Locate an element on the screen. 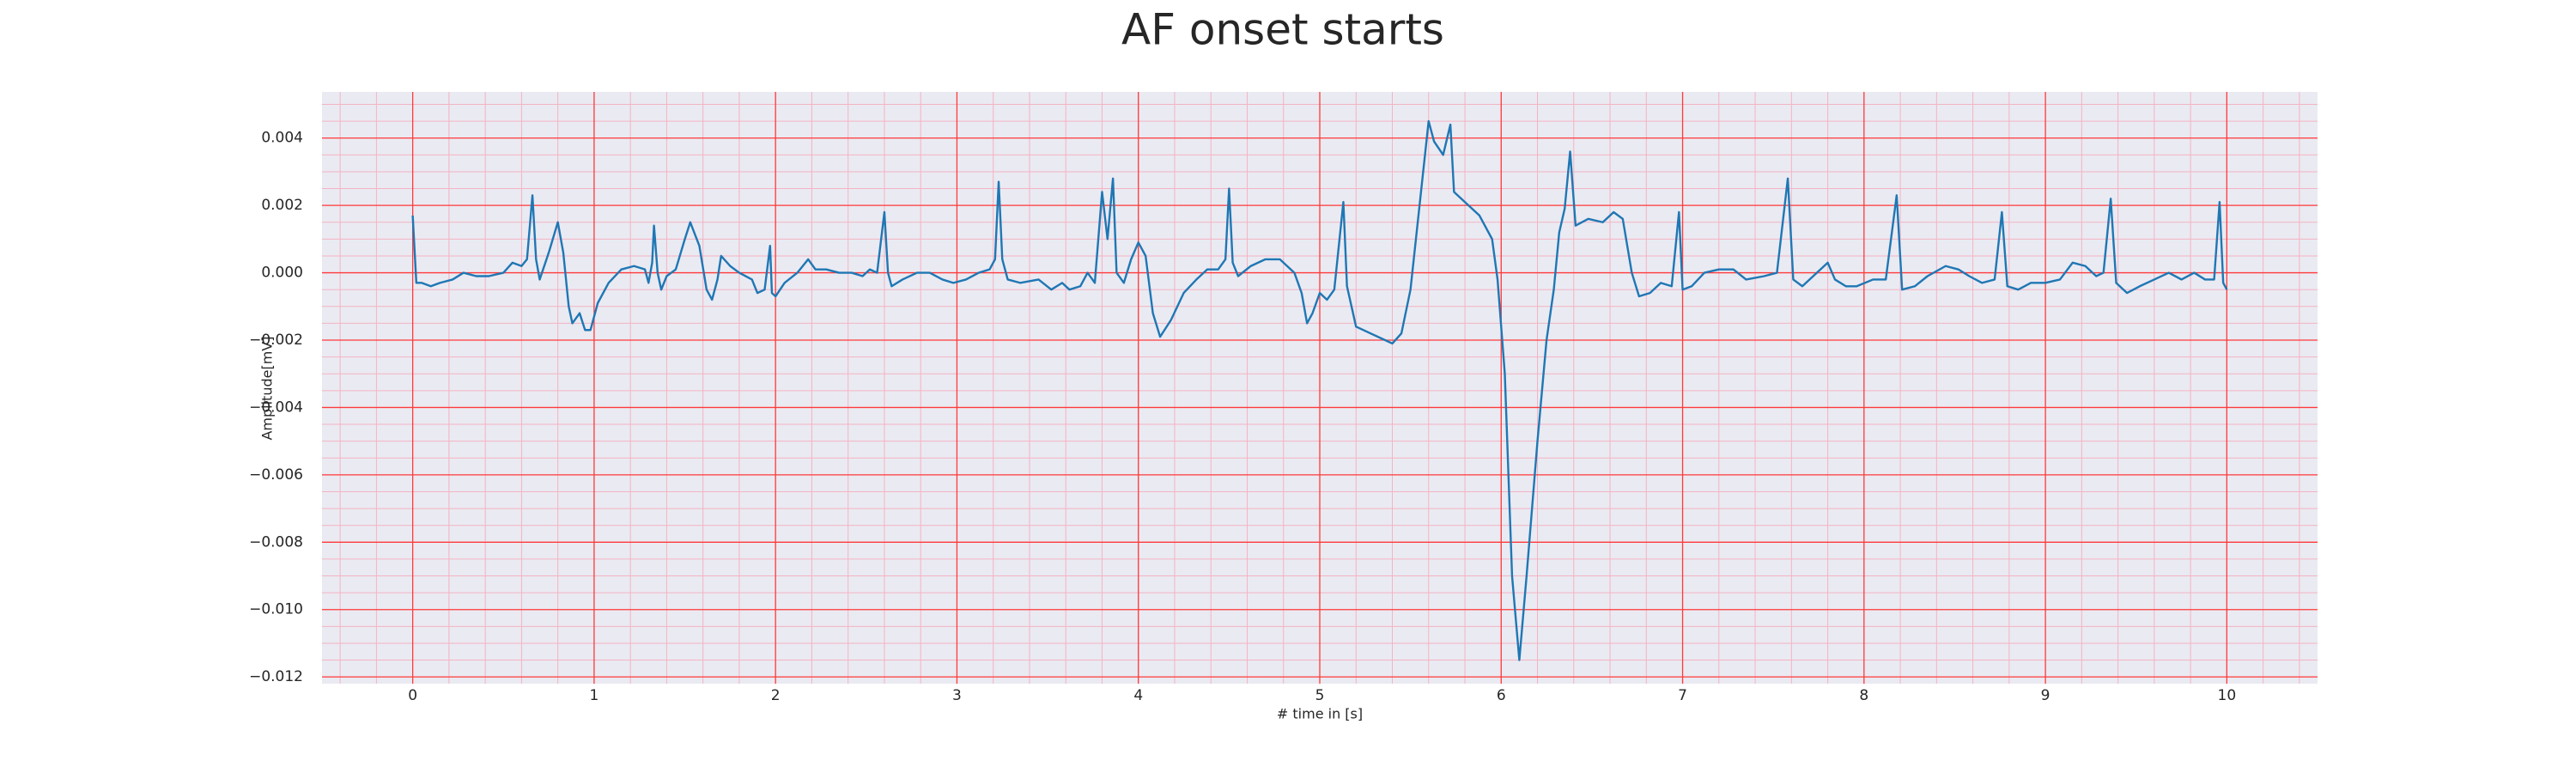 The width and height of the screenshot is (2576, 773). x-axis-label: # time in [s] is located at coordinates (1320, 714).